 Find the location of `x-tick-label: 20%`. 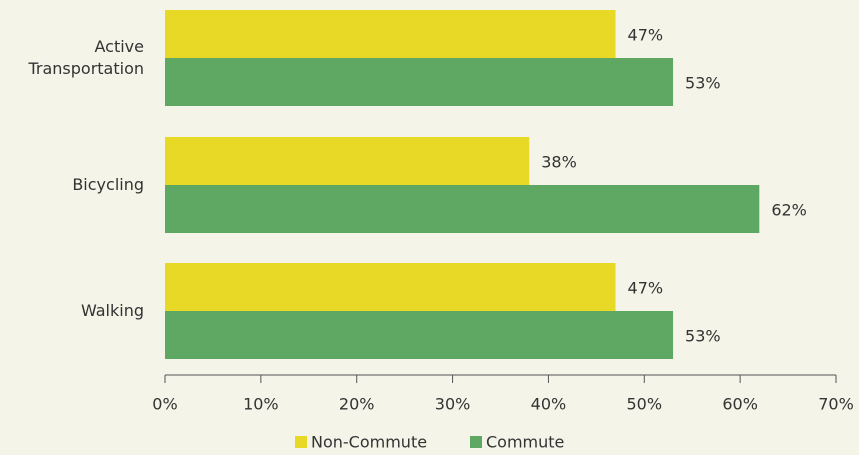

x-tick-label: 20% is located at coordinates (357, 404).